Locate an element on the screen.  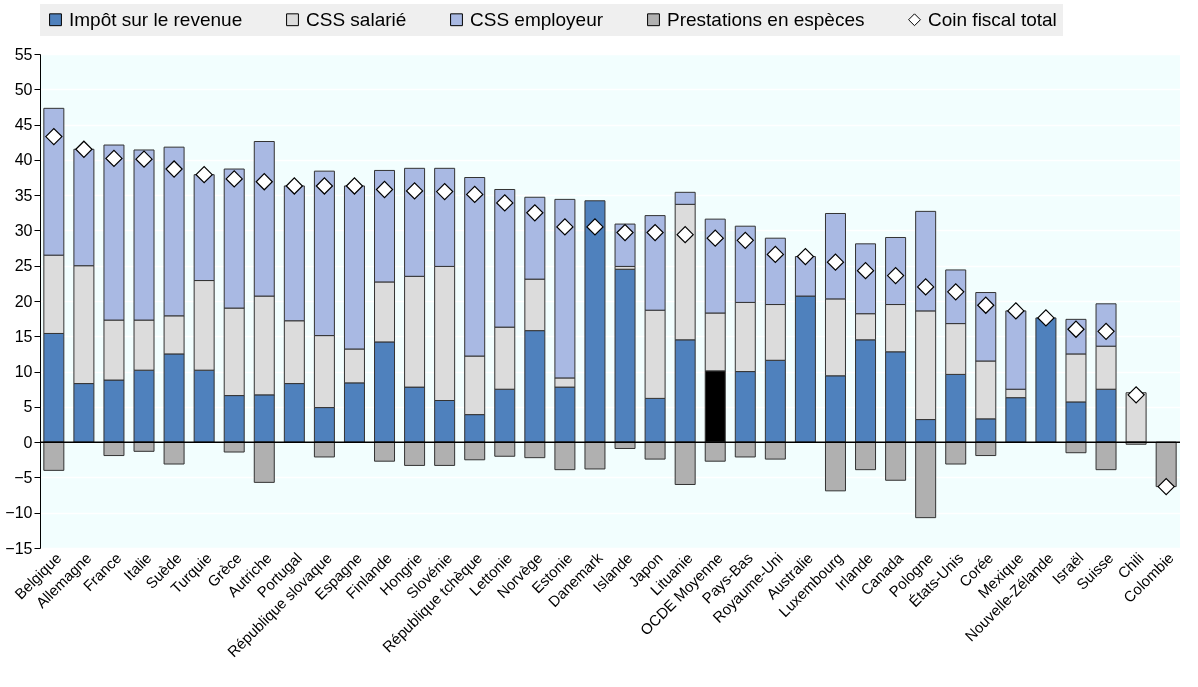
y-tick-label: 5 is located at coordinates (28, 407).